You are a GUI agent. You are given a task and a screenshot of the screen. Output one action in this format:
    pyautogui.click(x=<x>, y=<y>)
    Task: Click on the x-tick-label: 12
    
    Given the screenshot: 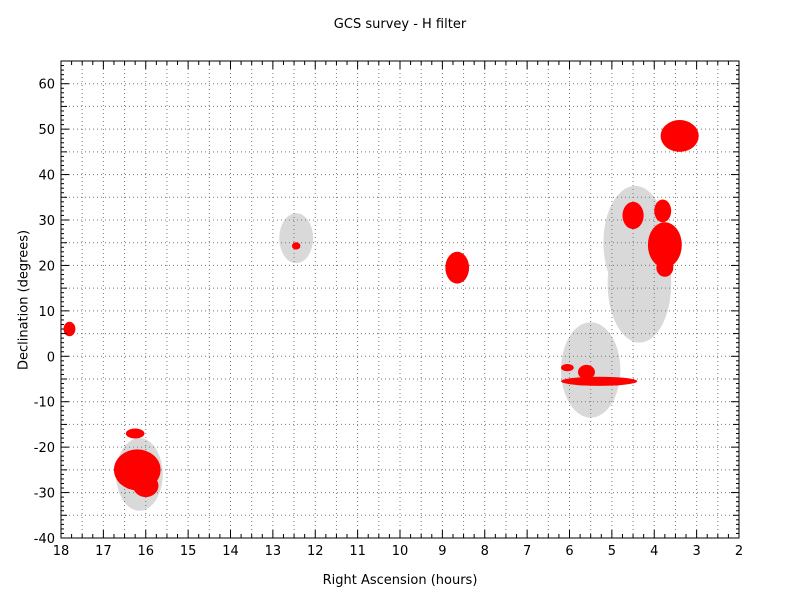 What is the action you would take?
    pyautogui.click(x=315, y=551)
    